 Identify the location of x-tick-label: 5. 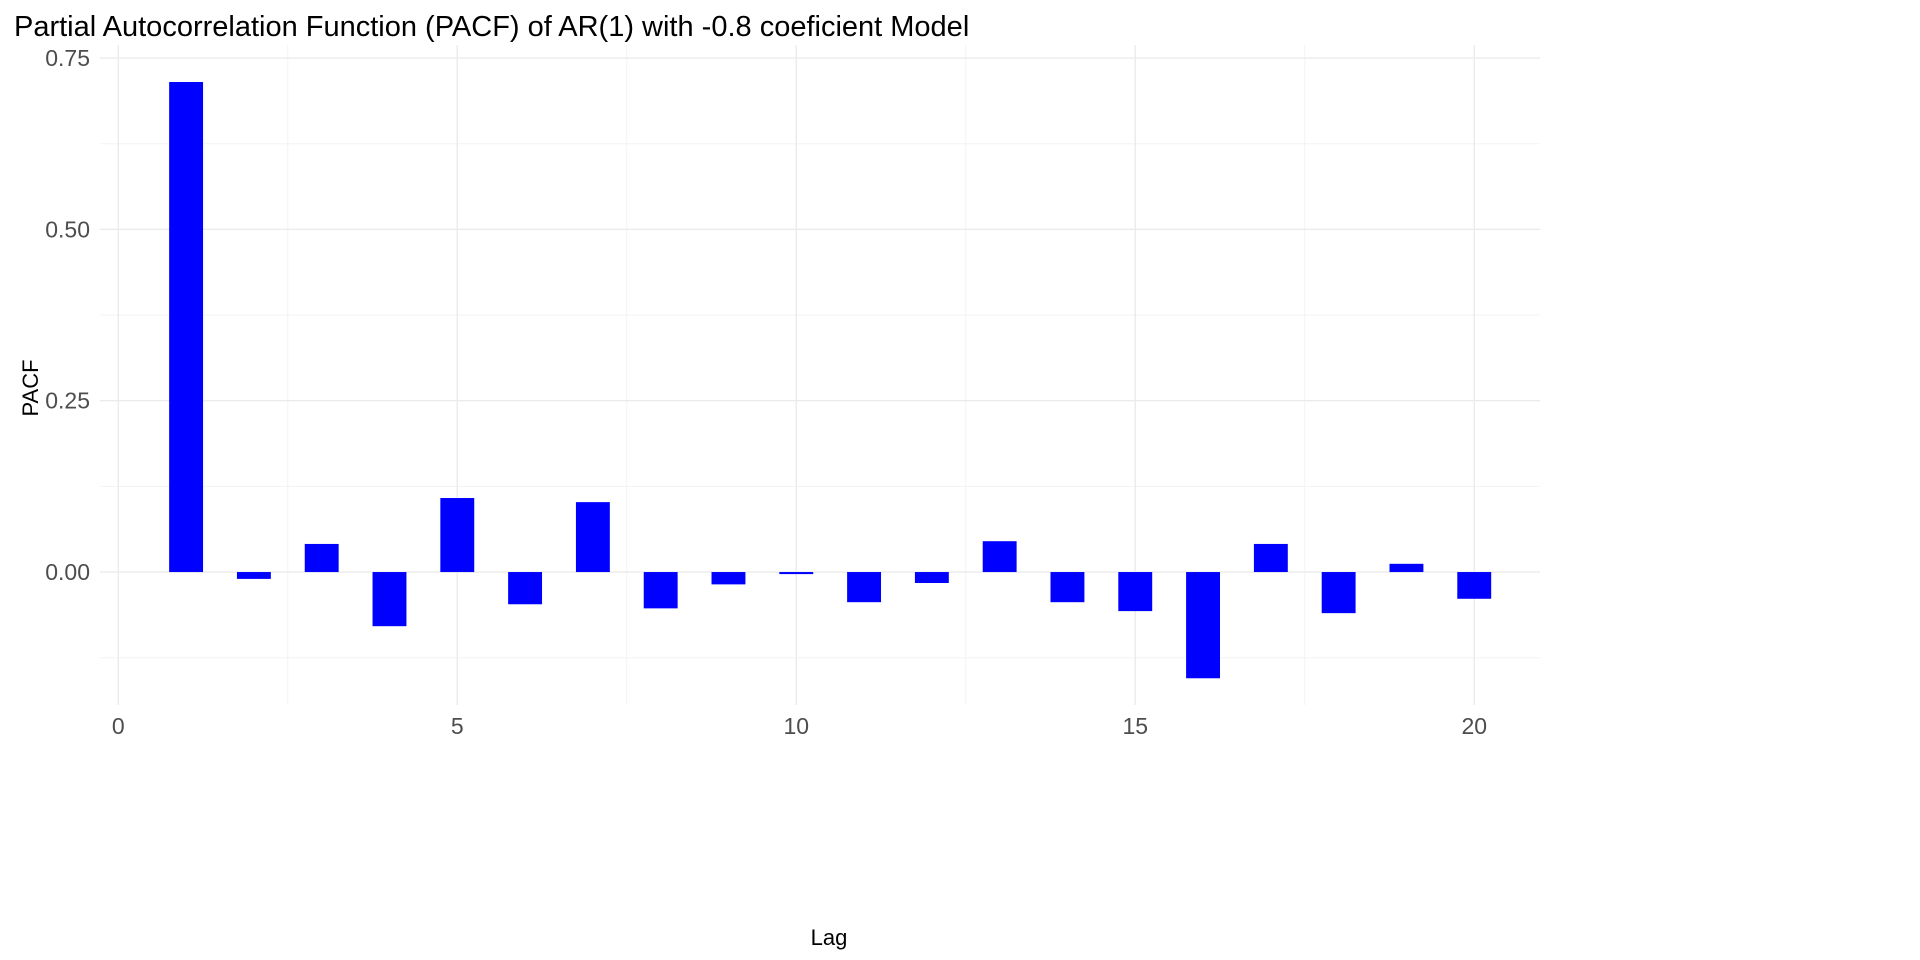
(457, 726).